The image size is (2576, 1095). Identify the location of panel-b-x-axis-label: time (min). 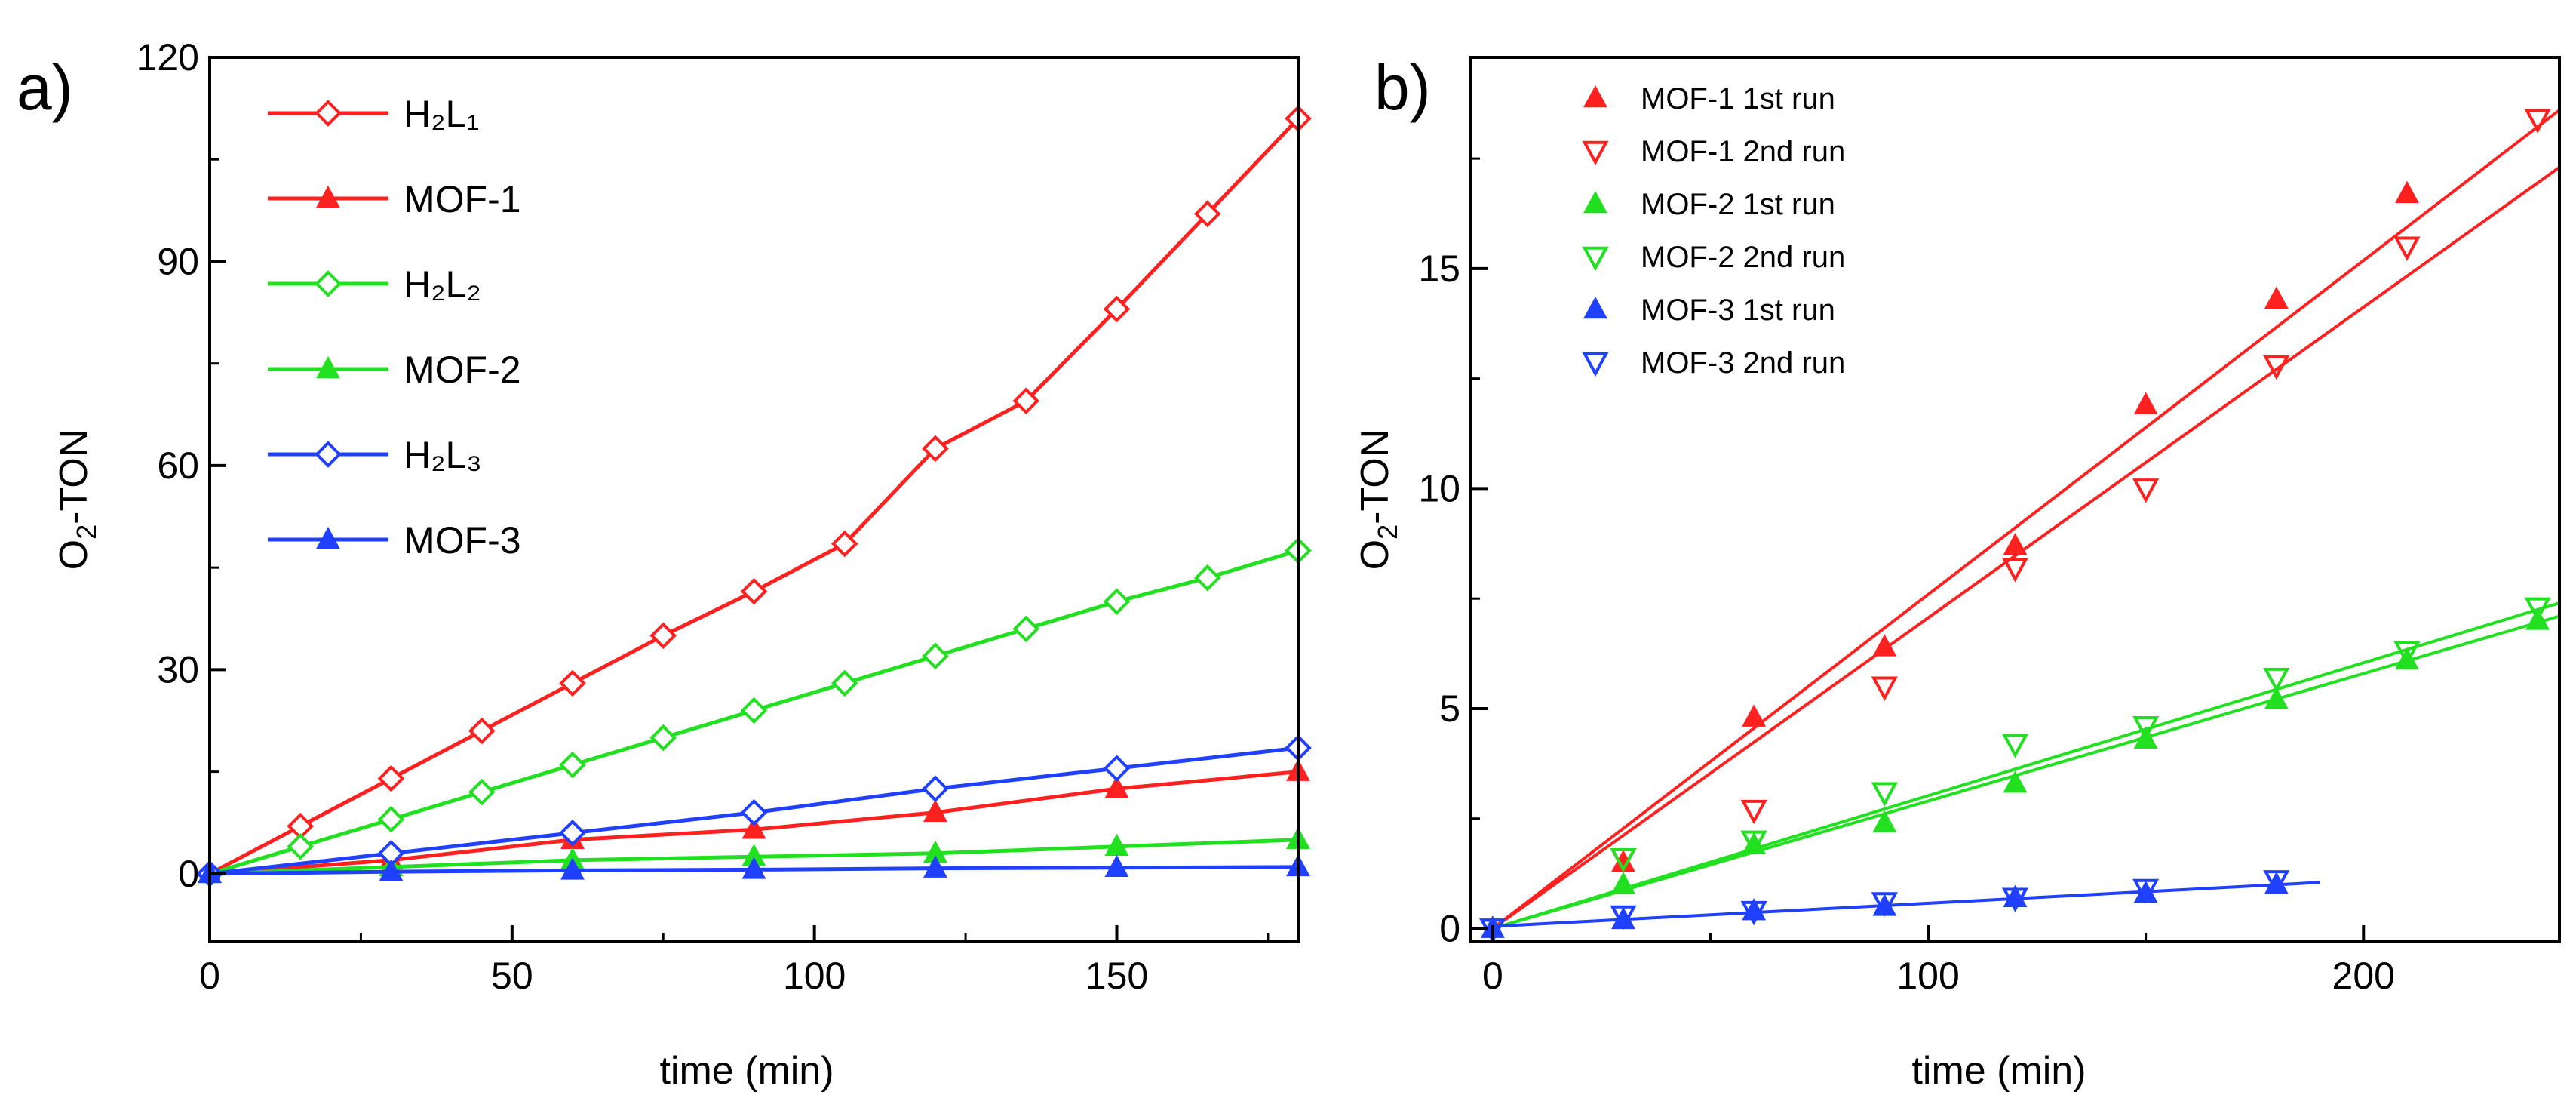
(1998, 1071).